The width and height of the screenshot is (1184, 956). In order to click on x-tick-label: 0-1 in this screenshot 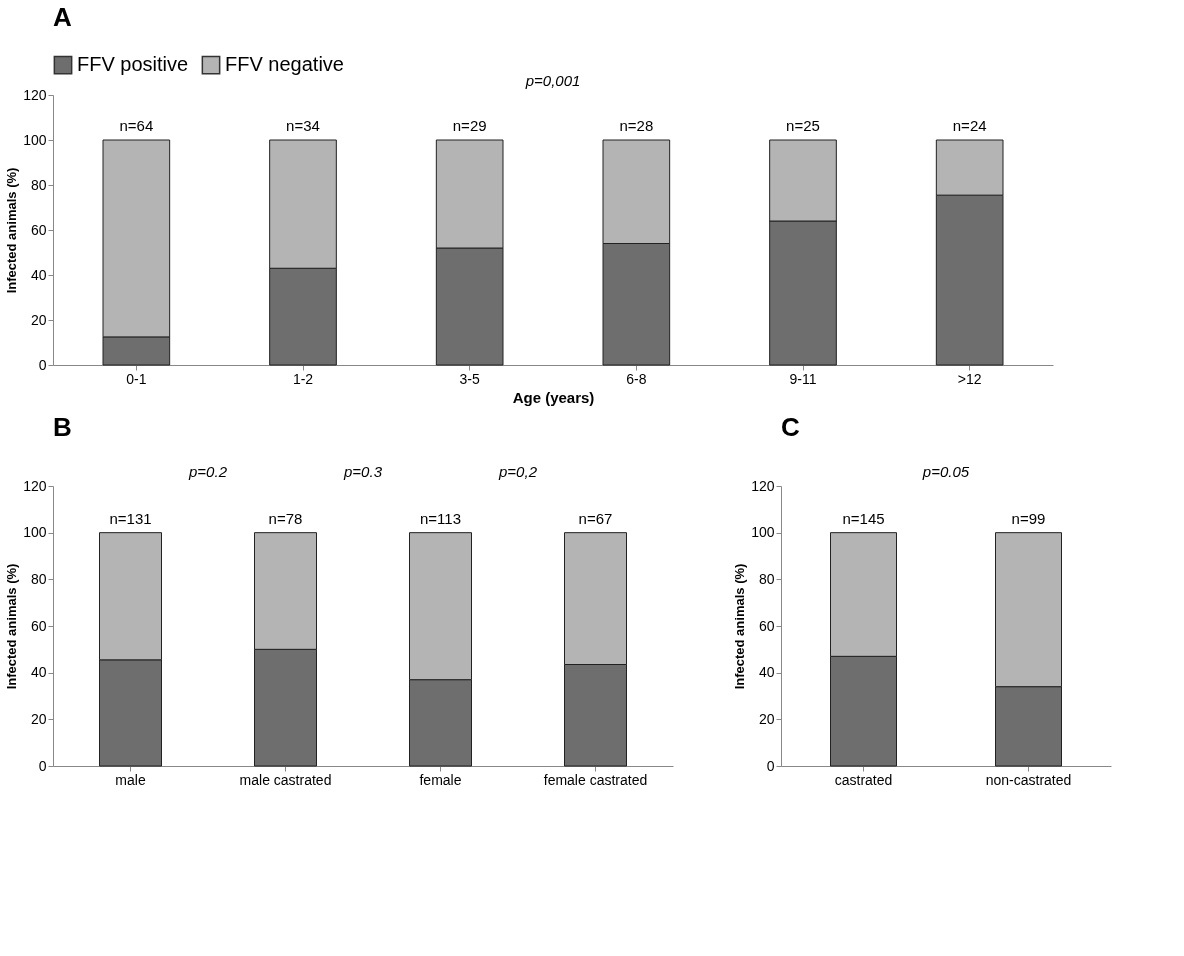, I will do `click(136, 378)`.